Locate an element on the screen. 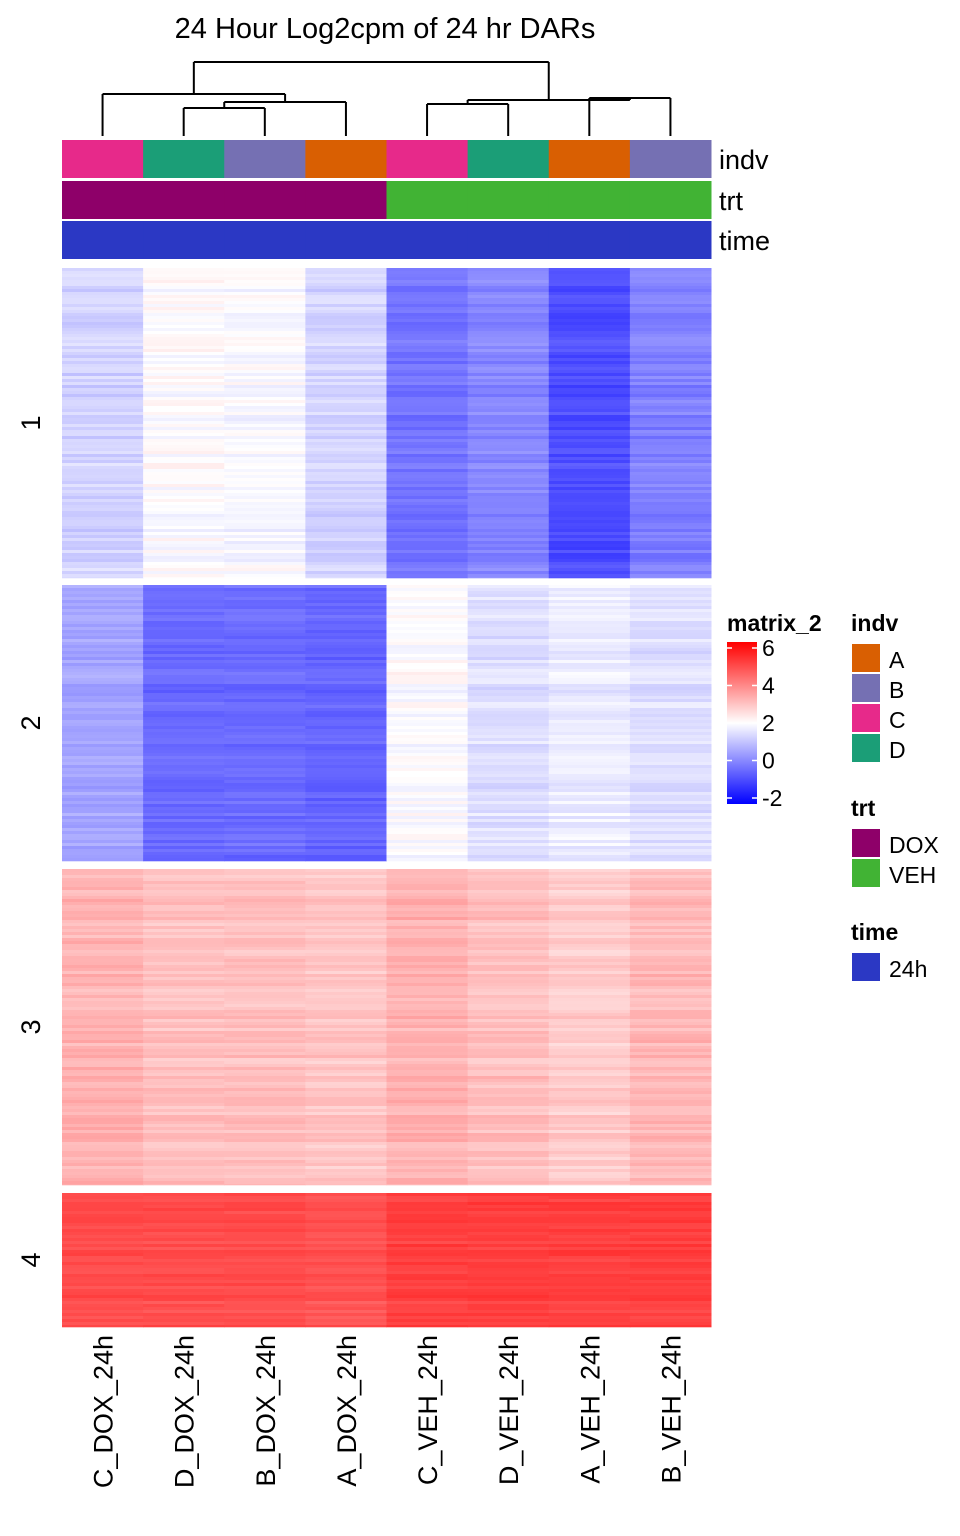 Image resolution: width=960 pixels, height=1536 pixels. annotation-cell-indv is located at coordinates (184, 159).